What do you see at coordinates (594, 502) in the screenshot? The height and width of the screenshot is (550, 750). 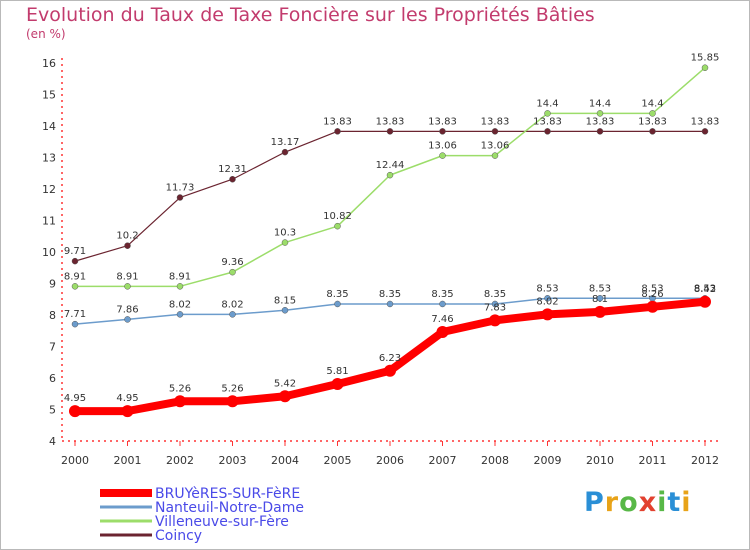 I see `logo-letter: P` at bounding box center [594, 502].